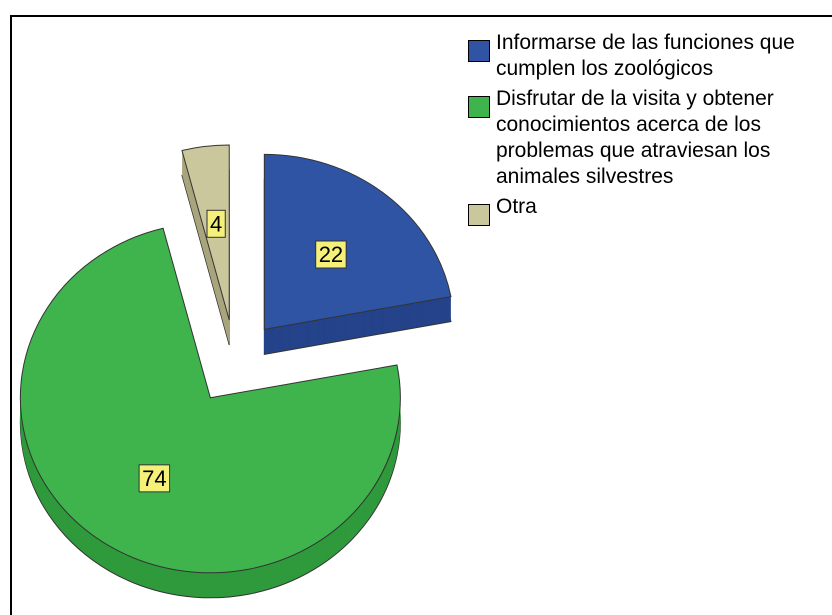 This screenshot has width=832, height=615. I want to click on legend-item: Otra, so click(650, 210).